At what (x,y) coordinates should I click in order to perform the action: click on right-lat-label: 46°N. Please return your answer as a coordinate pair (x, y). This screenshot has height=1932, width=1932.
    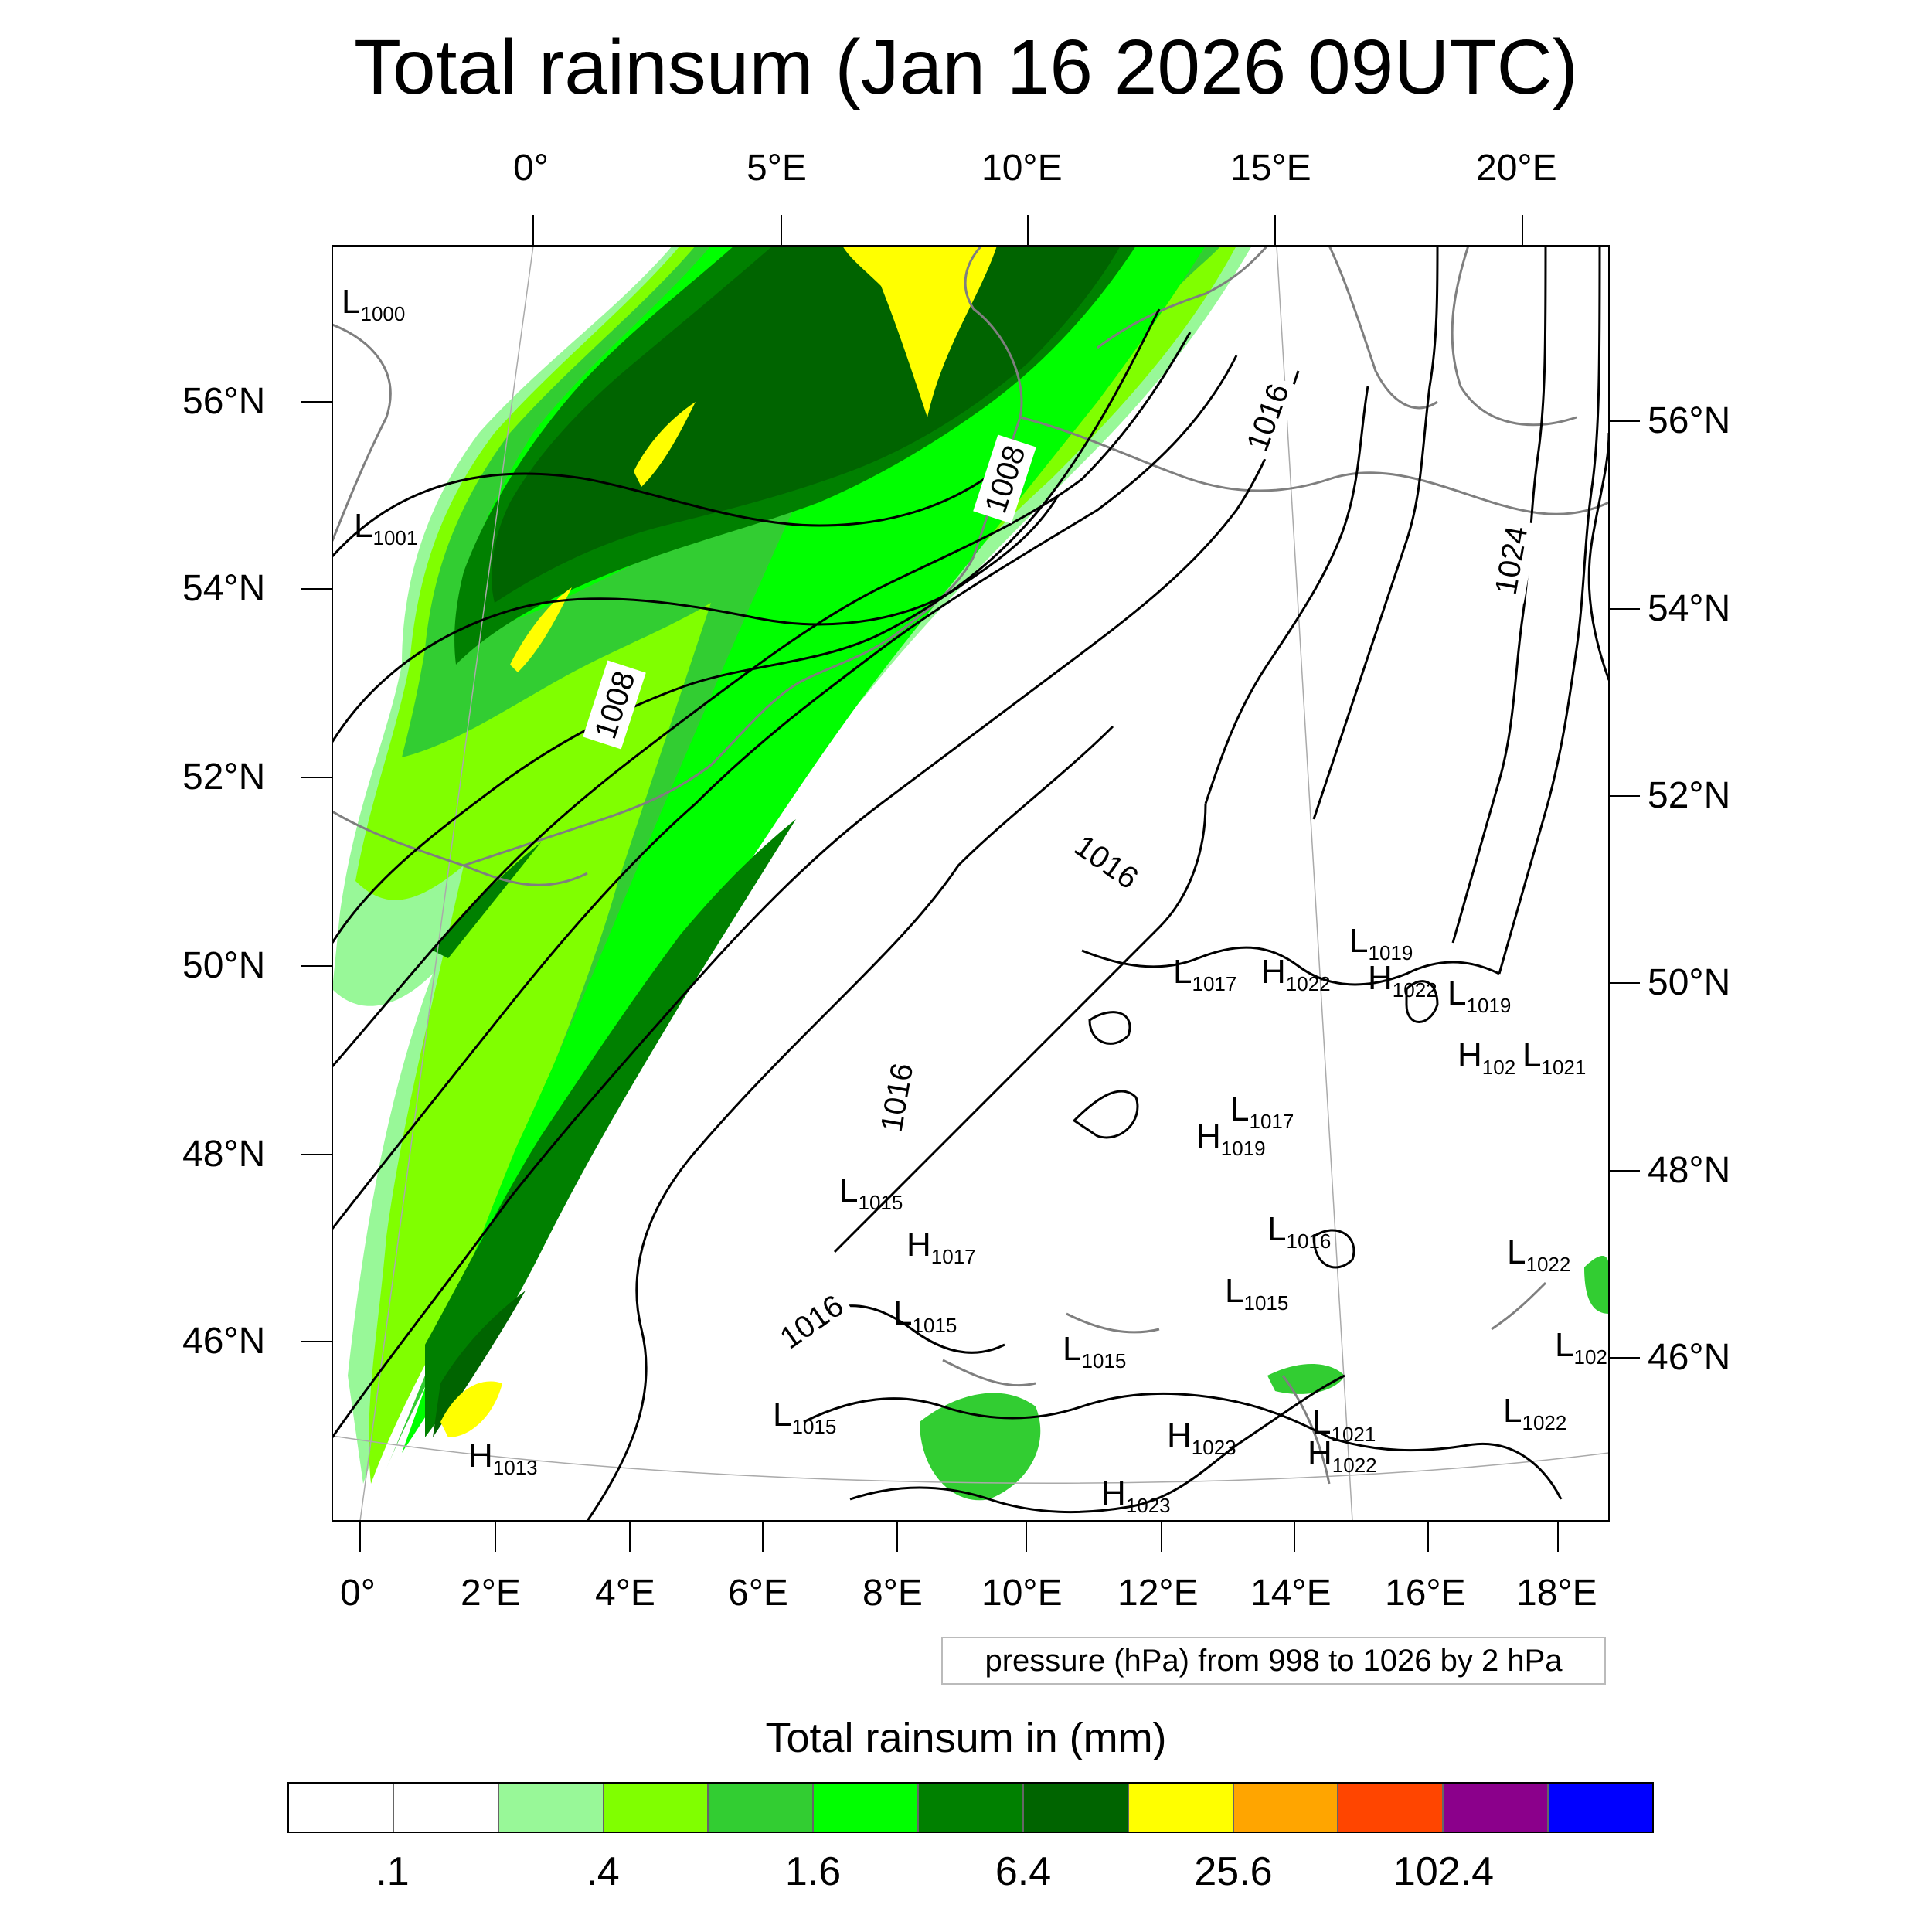
    Looking at the image, I should click on (1689, 1357).